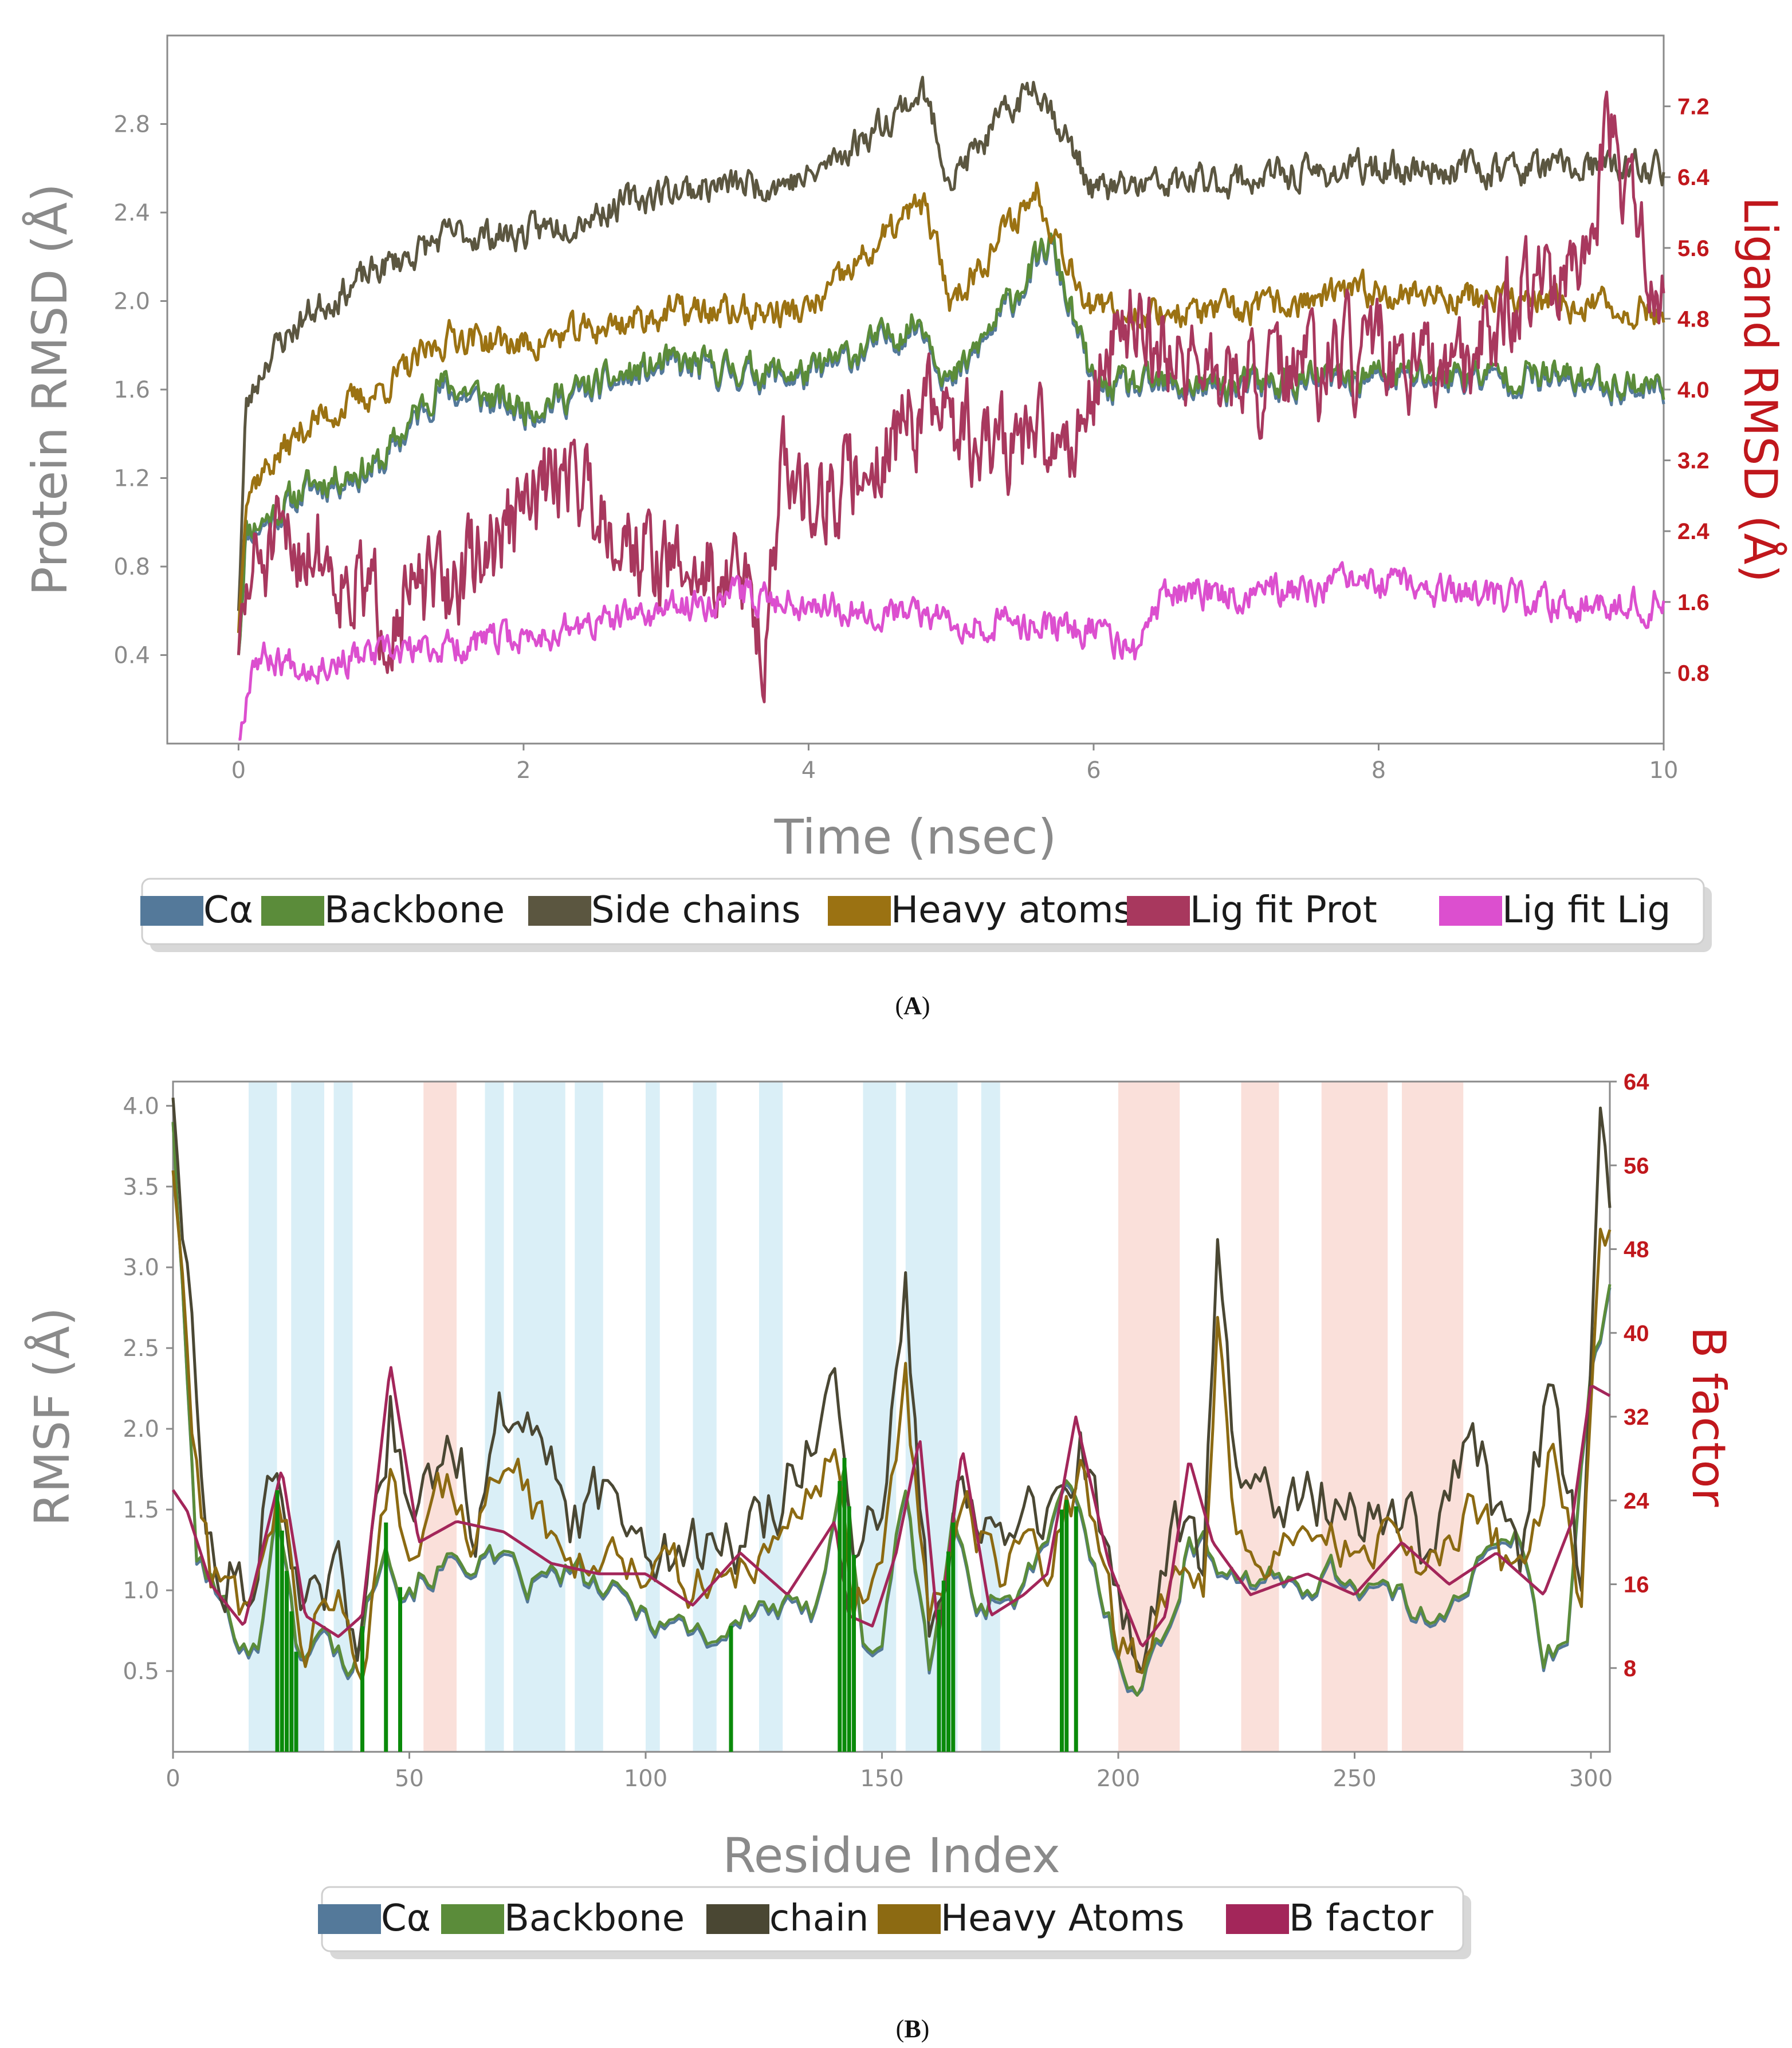 The width and height of the screenshot is (1792, 2048). What do you see at coordinates (1693, 177) in the screenshot?
I see `y2-tick-label-a: 6.4` at bounding box center [1693, 177].